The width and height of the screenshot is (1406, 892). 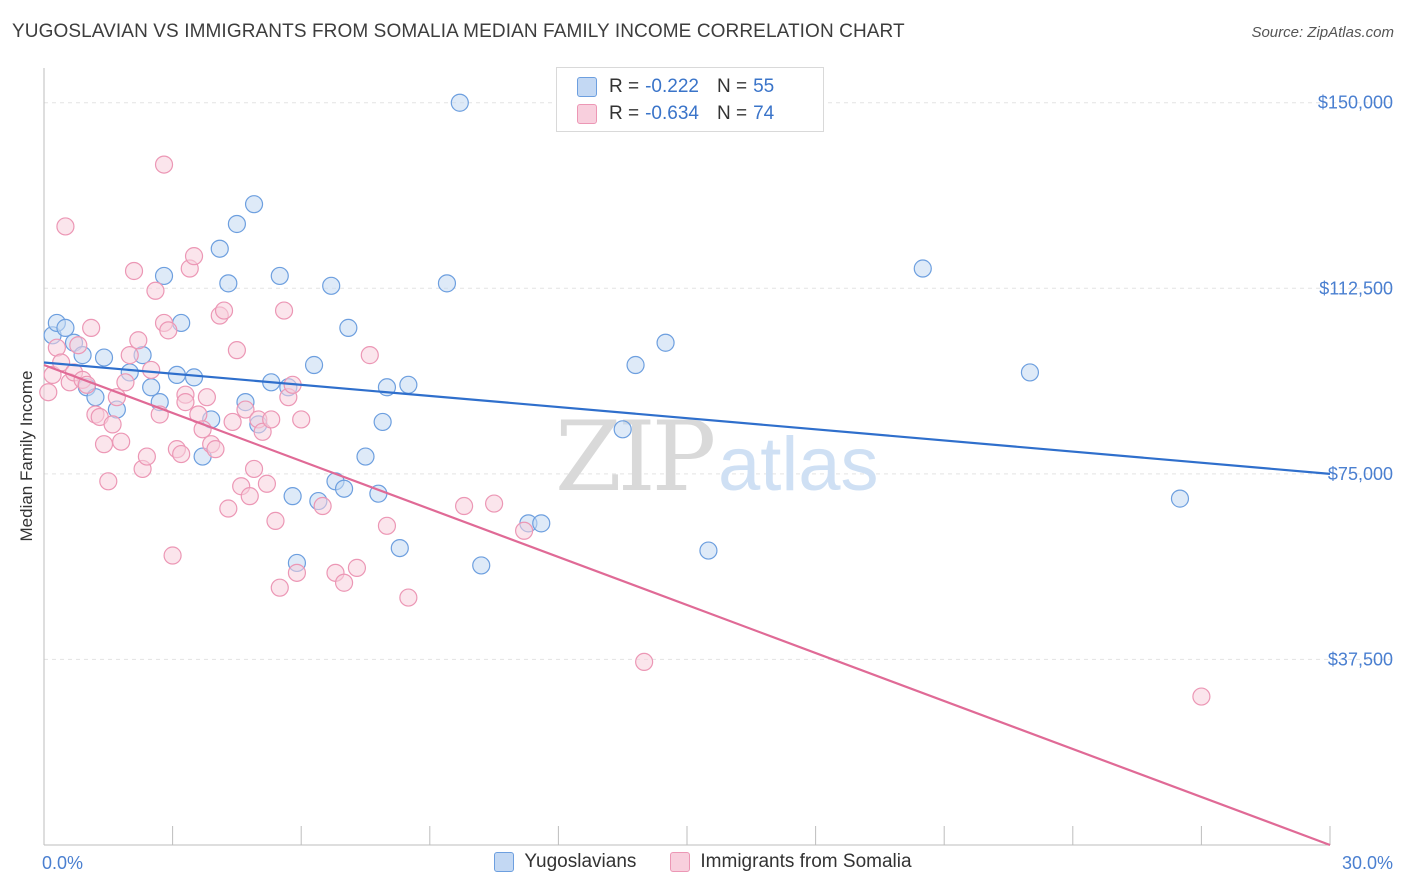 What do you see at coordinates (1356, 288) in the screenshot?
I see `y-tick-label: $112,500` at bounding box center [1356, 288].